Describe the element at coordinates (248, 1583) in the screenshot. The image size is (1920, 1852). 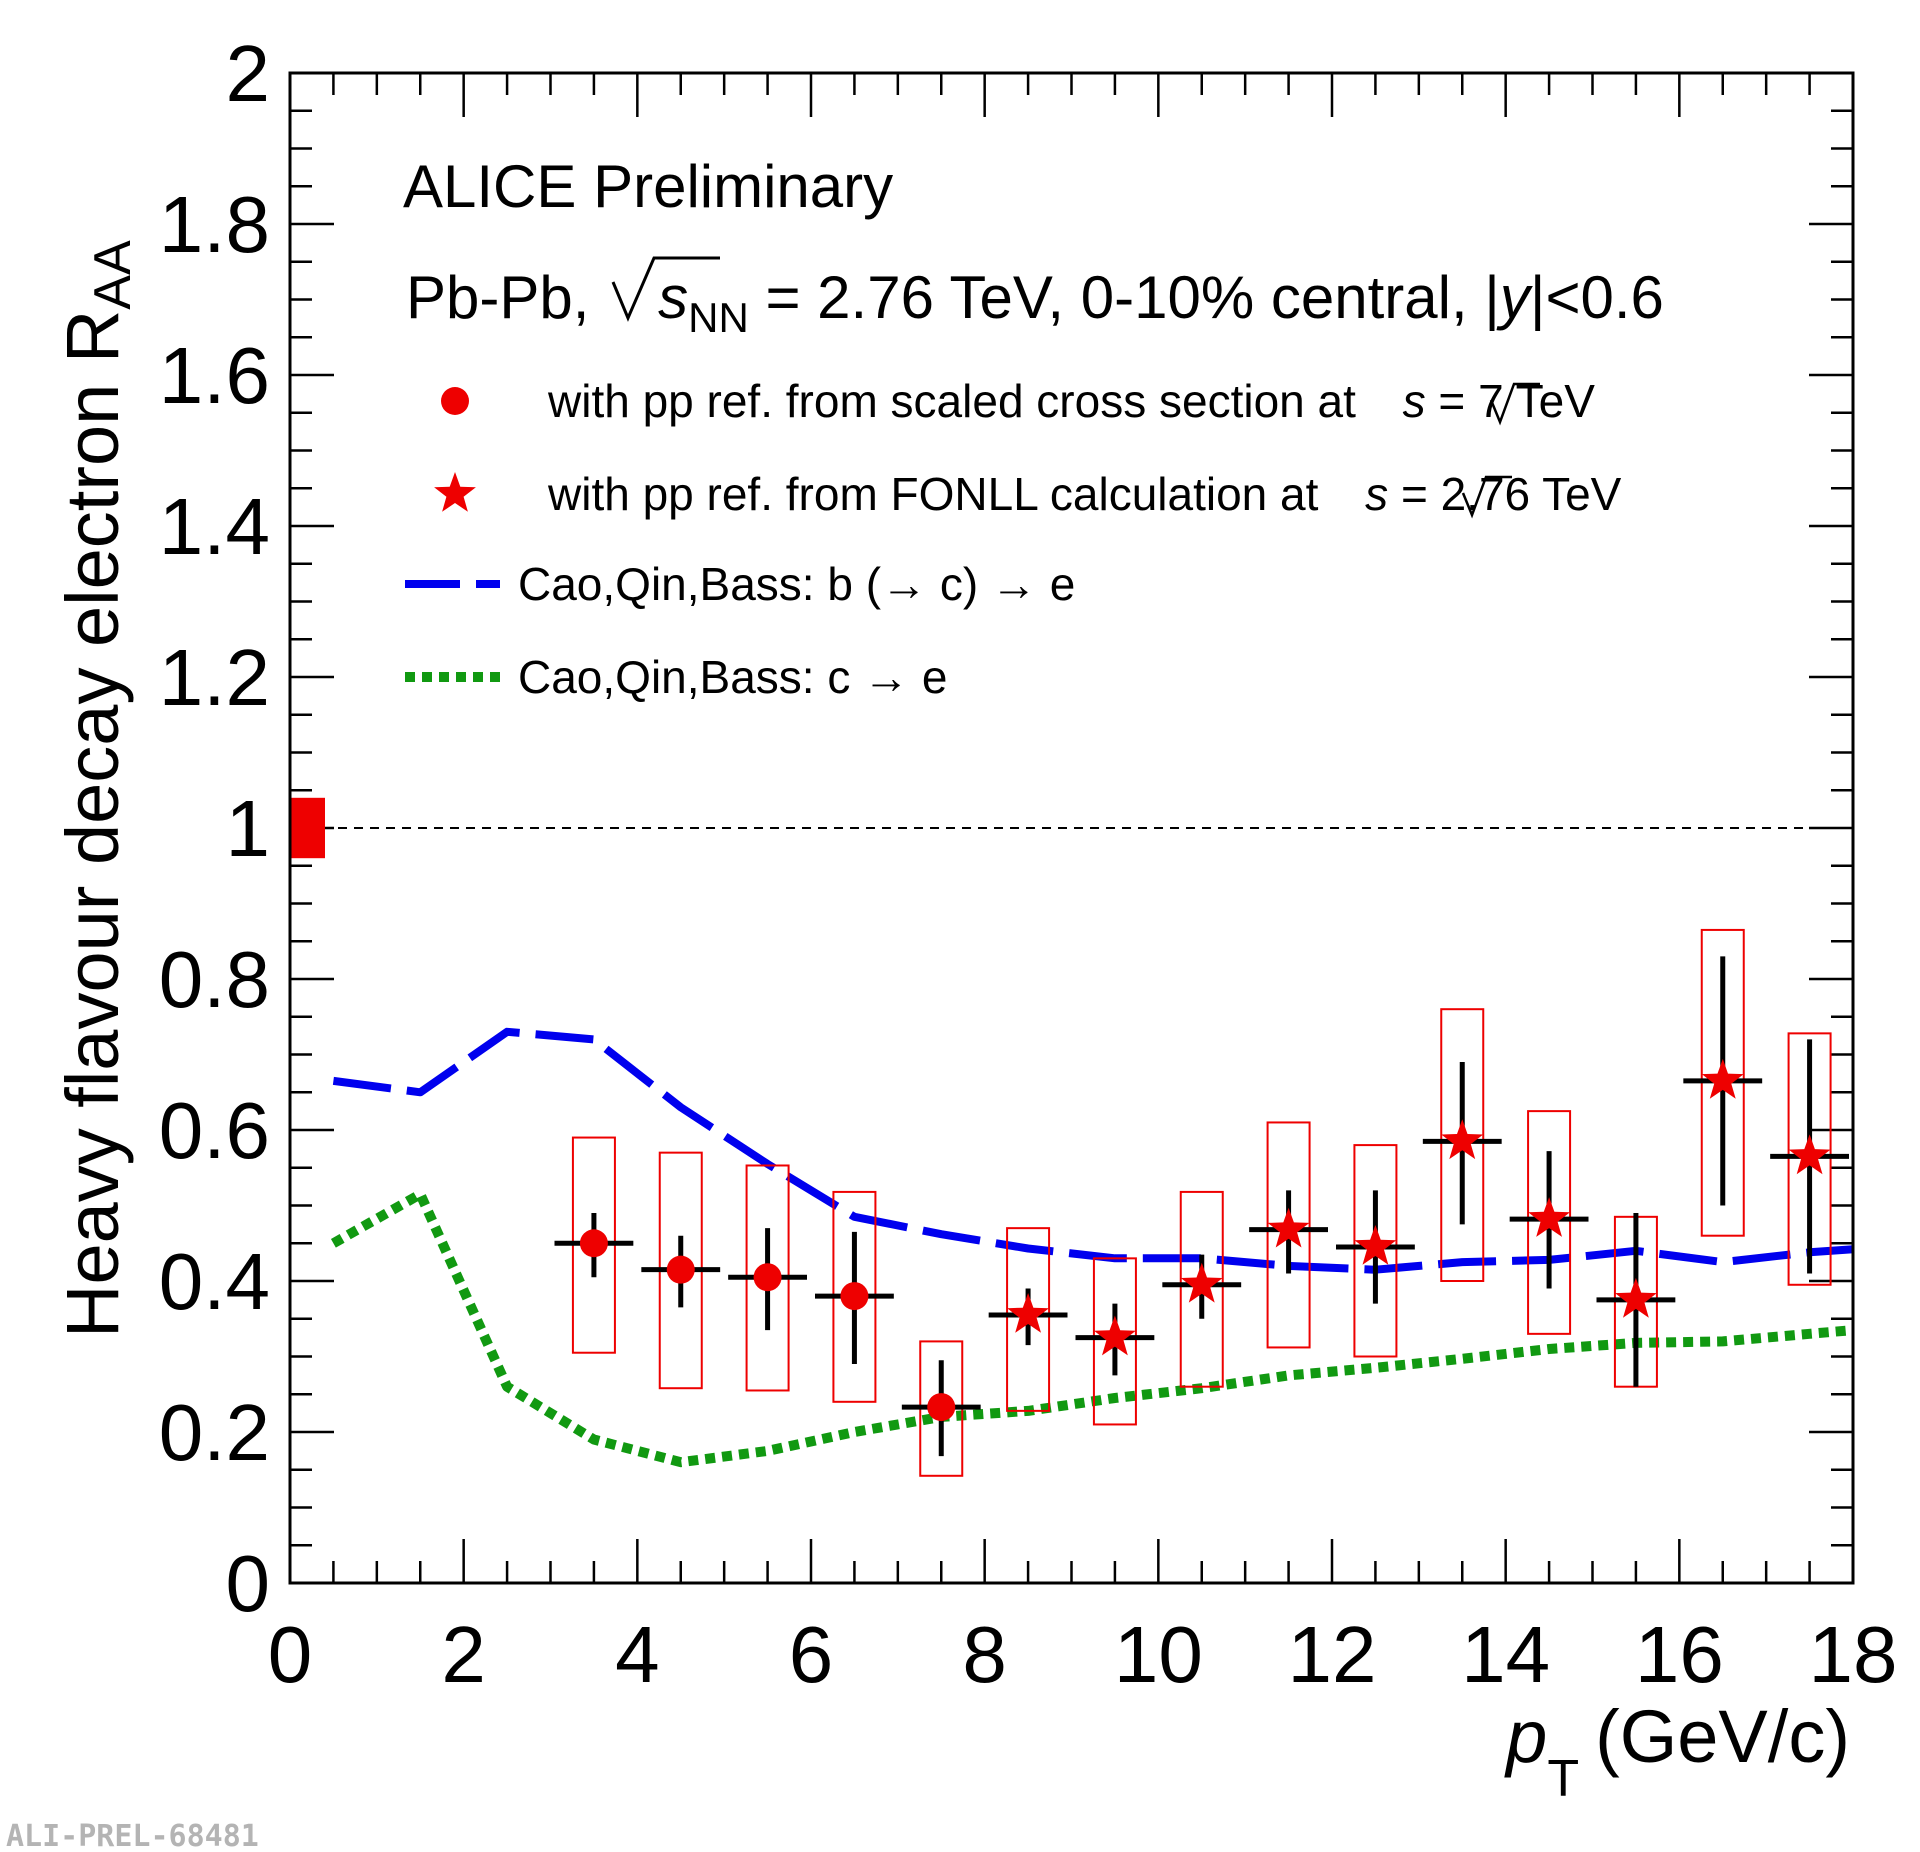
I see `y-tick-label: 0` at that location.